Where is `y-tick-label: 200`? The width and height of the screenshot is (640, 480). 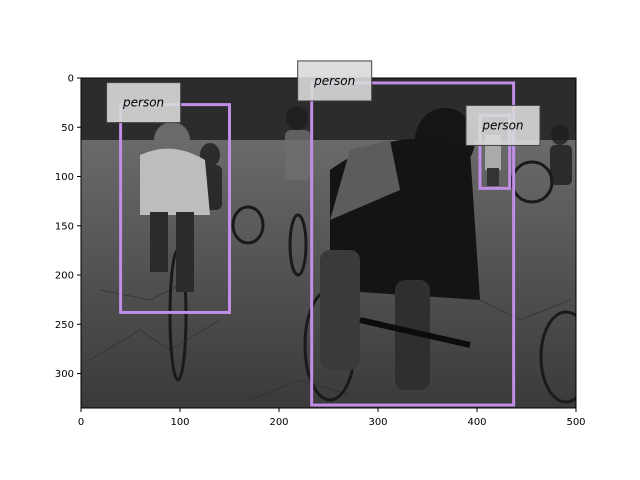 y-tick-label: 200 is located at coordinates (64, 276).